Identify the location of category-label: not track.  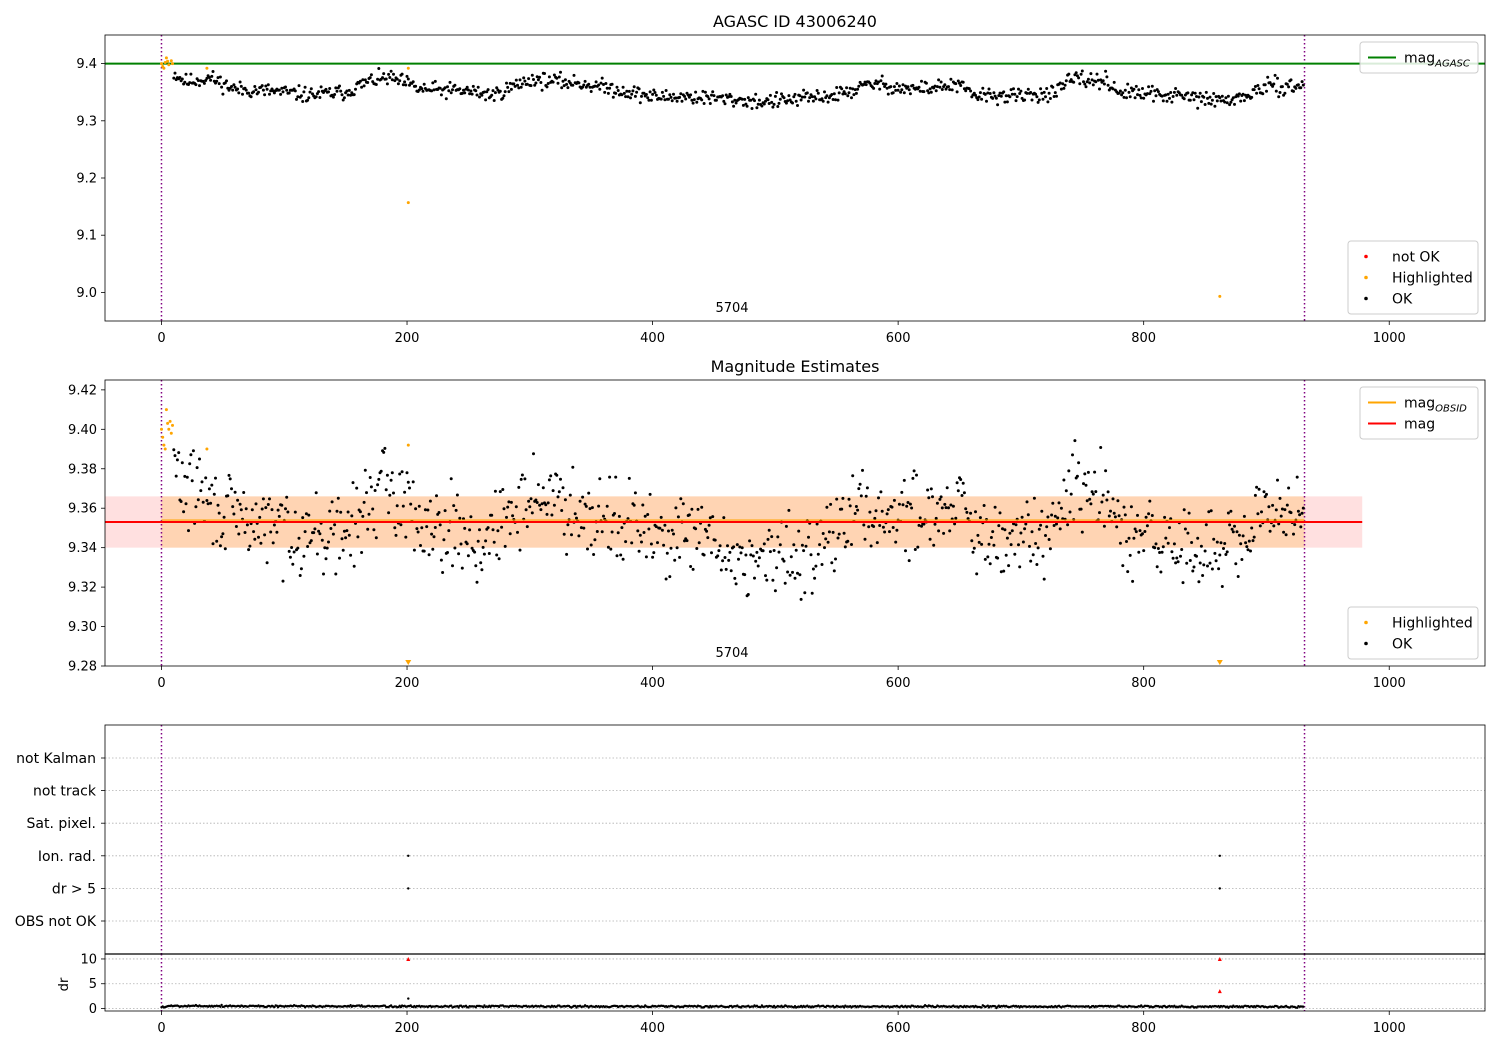
(65, 792).